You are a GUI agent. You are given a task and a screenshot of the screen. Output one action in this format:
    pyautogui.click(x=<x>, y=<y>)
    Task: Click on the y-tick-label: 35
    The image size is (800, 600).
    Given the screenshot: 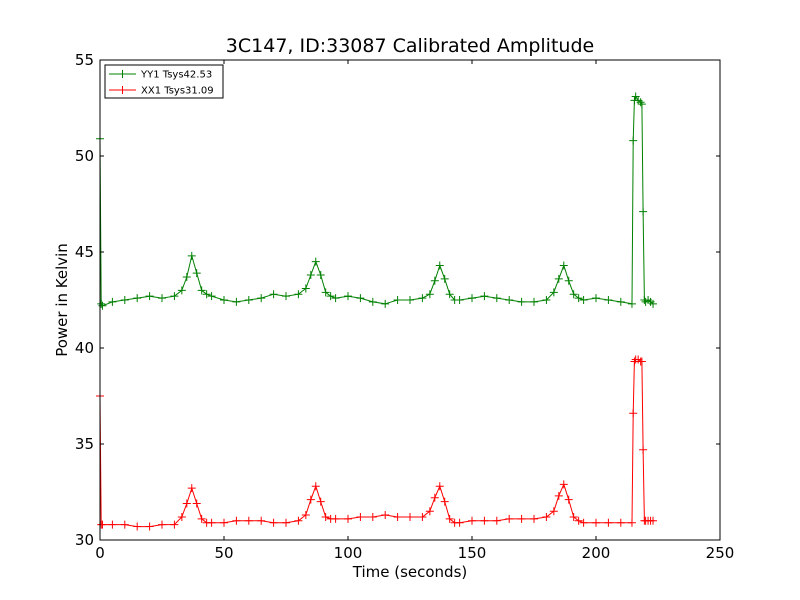 What is the action you would take?
    pyautogui.click(x=84, y=444)
    